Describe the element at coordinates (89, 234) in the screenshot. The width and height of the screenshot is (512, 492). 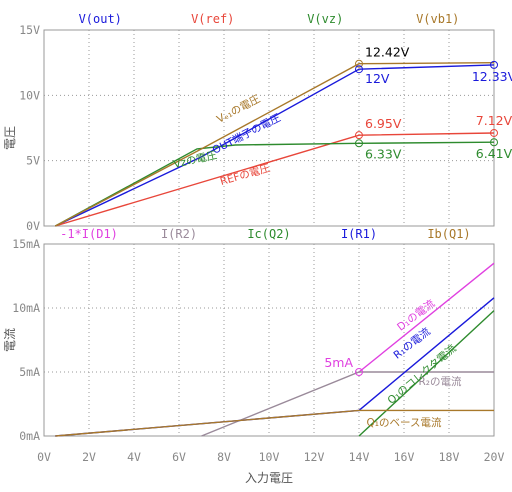
I see `legend-entry: -1*I(D1)` at that location.